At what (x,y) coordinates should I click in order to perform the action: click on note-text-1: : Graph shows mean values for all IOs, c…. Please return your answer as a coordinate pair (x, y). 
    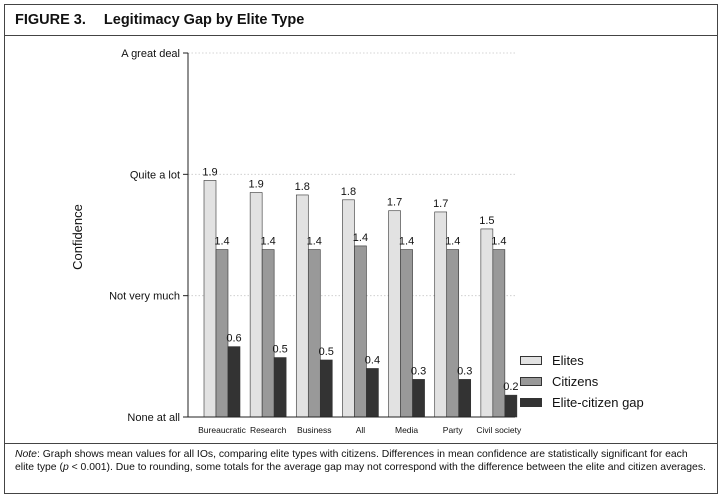
    Looking at the image, I should click on (351, 461).